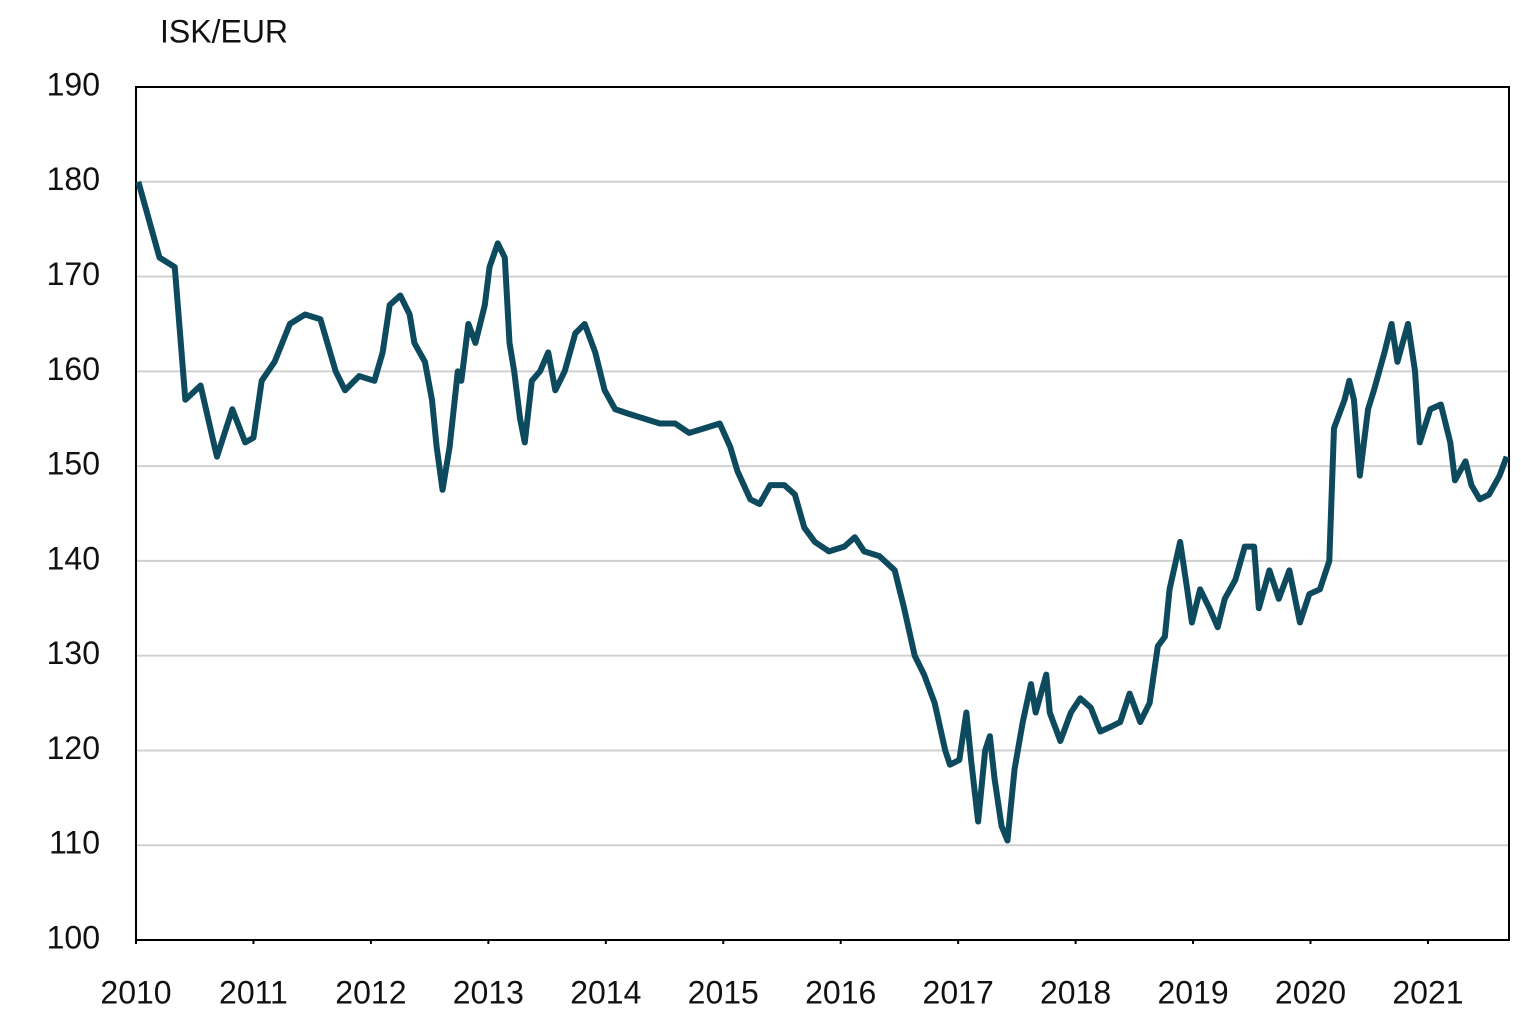 The height and width of the screenshot is (1019, 1521). Describe the element at coordinates (73, 369) in the screenshot. I see `y-tick-label: 160` at that location.